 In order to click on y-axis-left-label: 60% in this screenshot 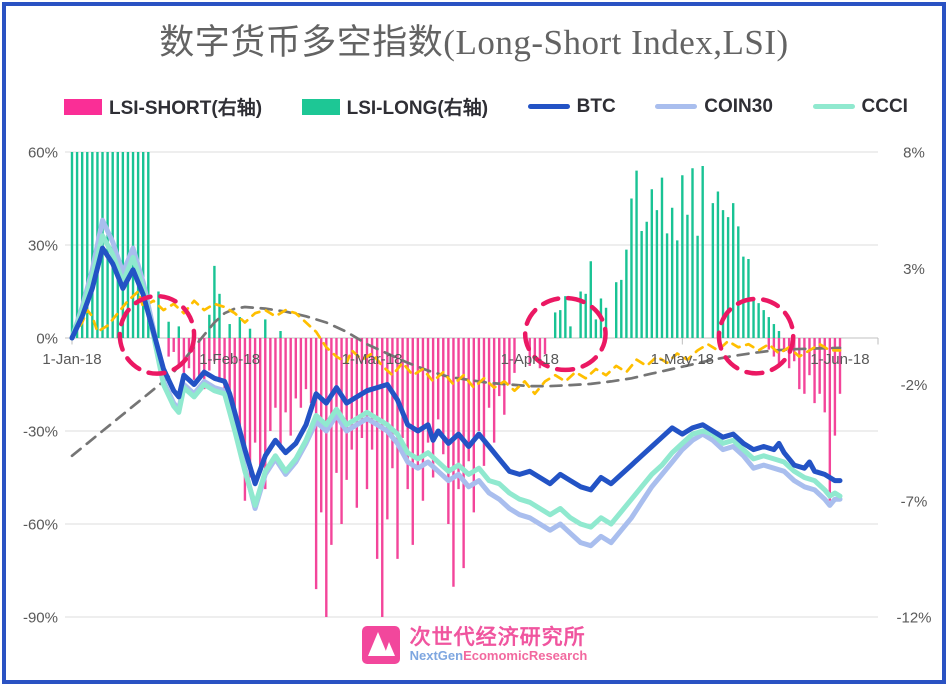, I will do `click(43, 153)`.